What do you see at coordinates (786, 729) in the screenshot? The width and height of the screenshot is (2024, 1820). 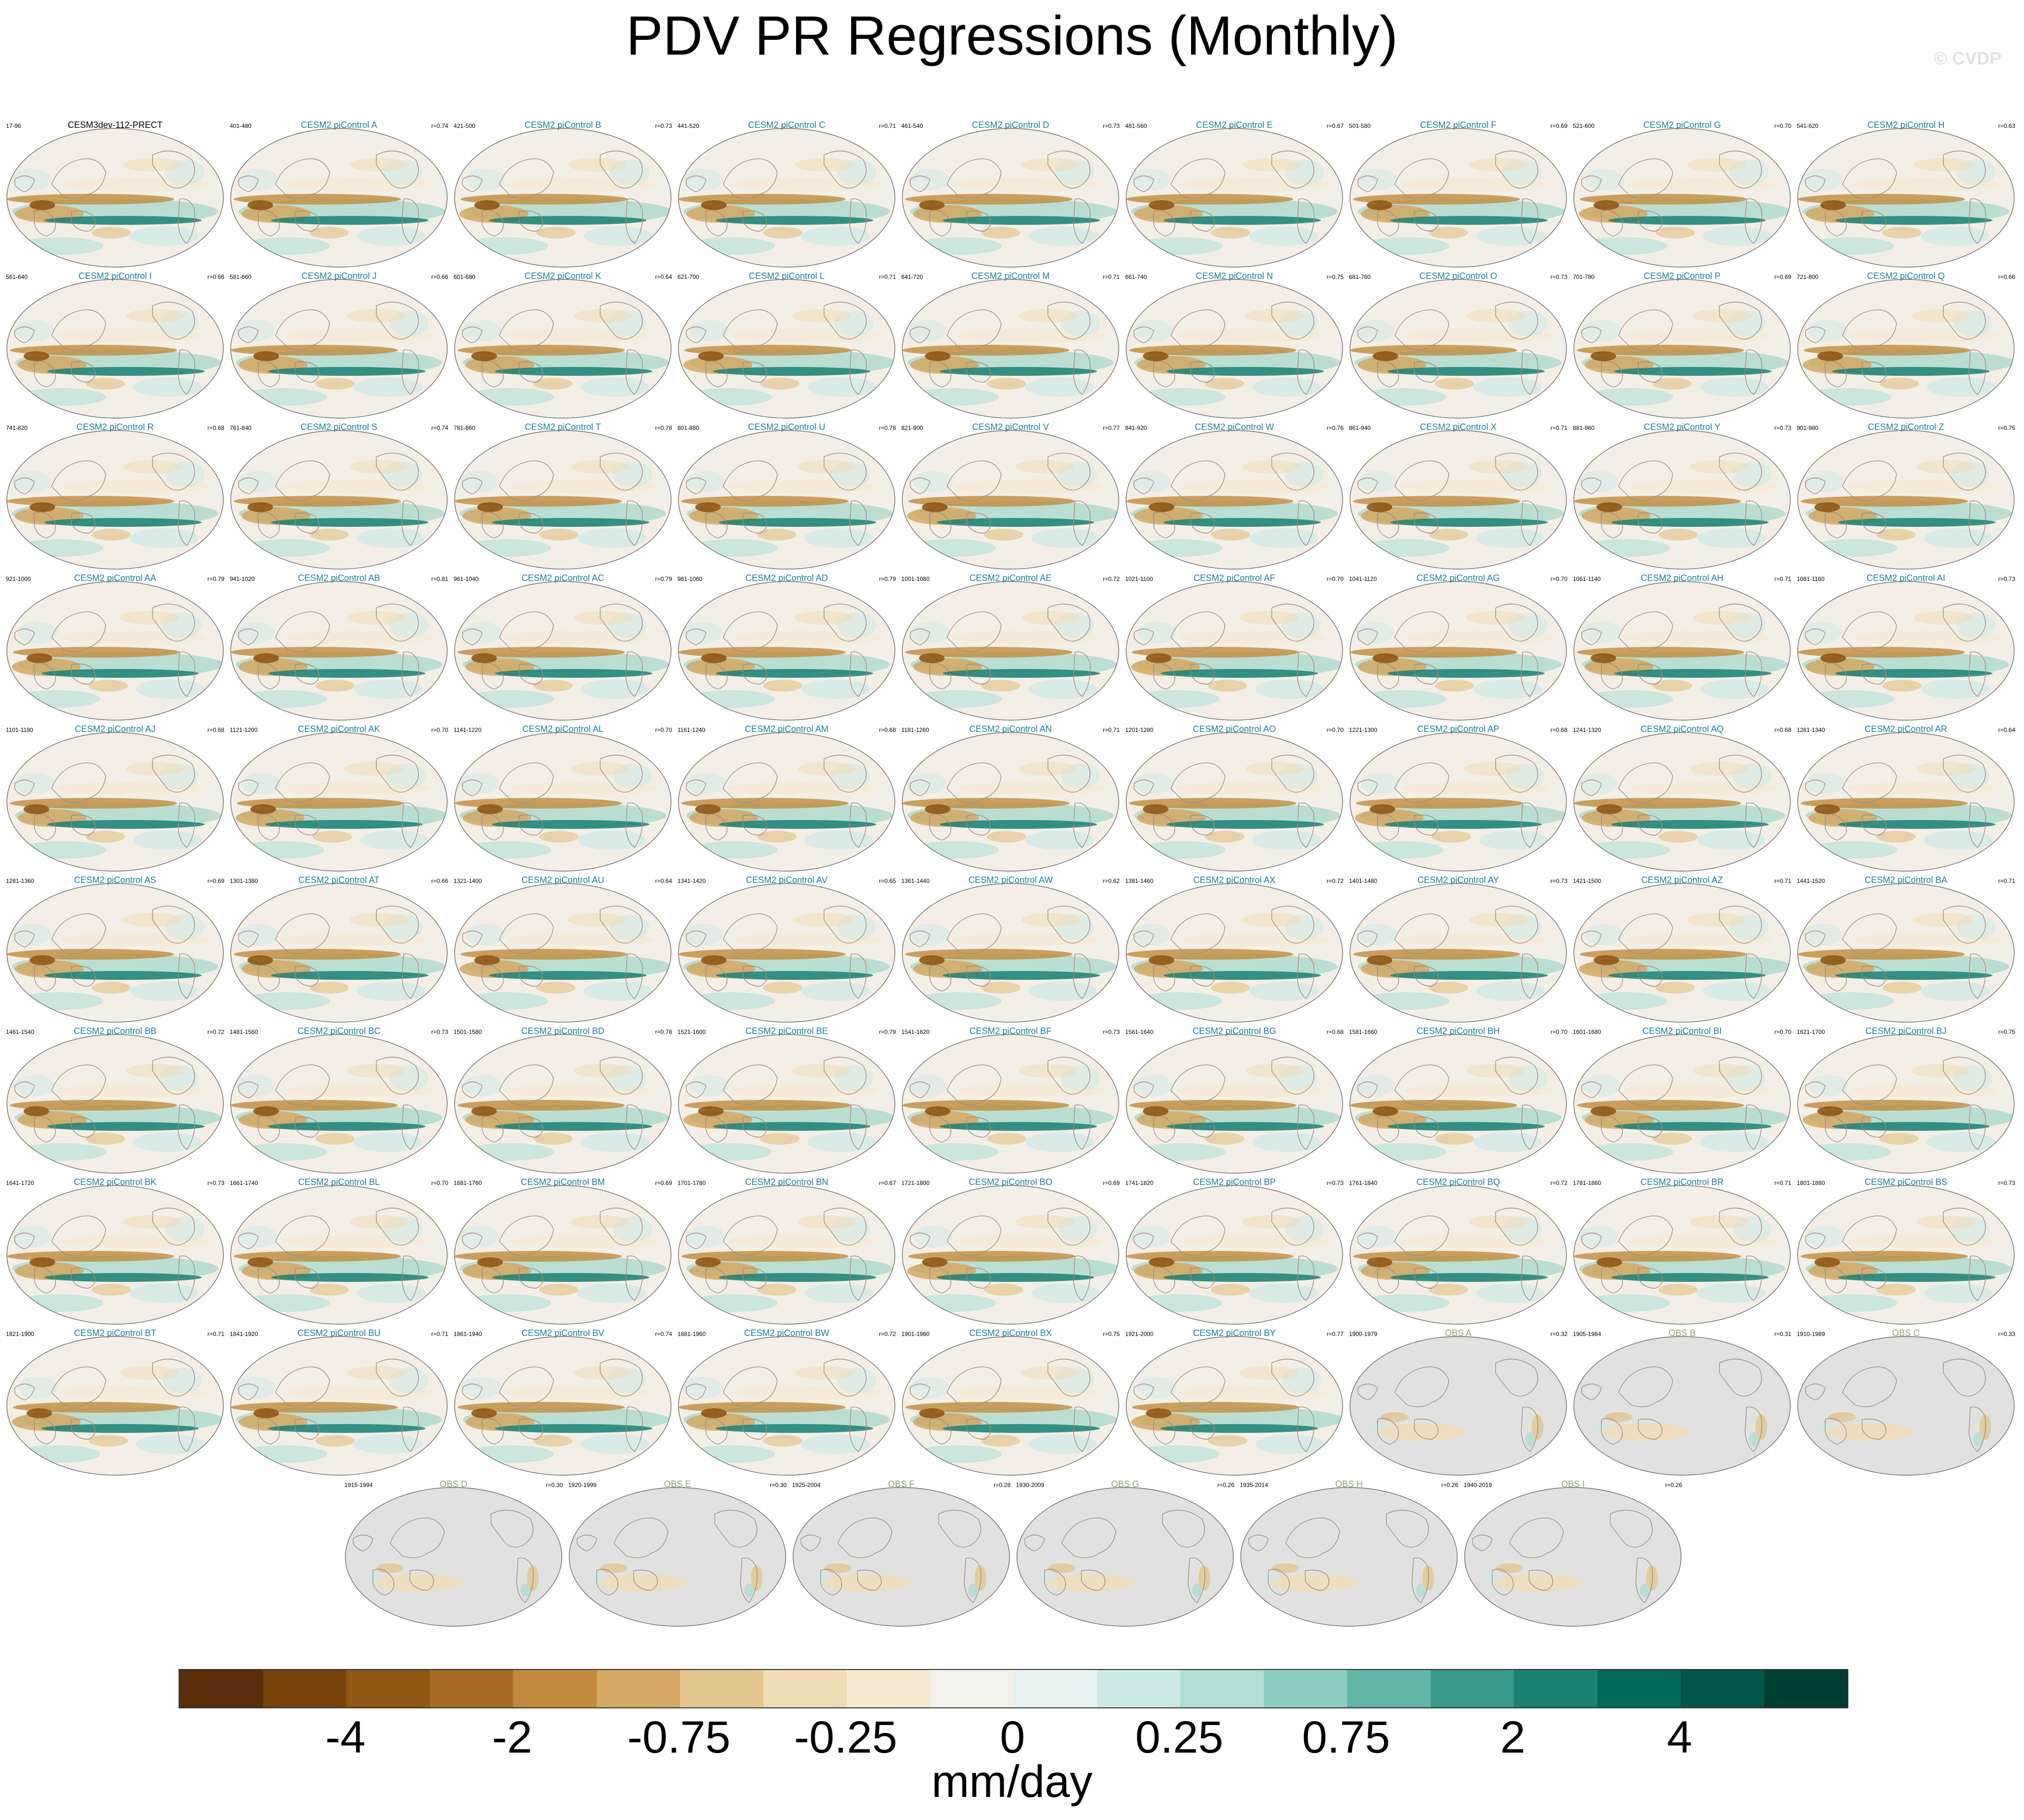 I see `panel-title: CESM2 piControl AM` at bounding box center [786, 729].